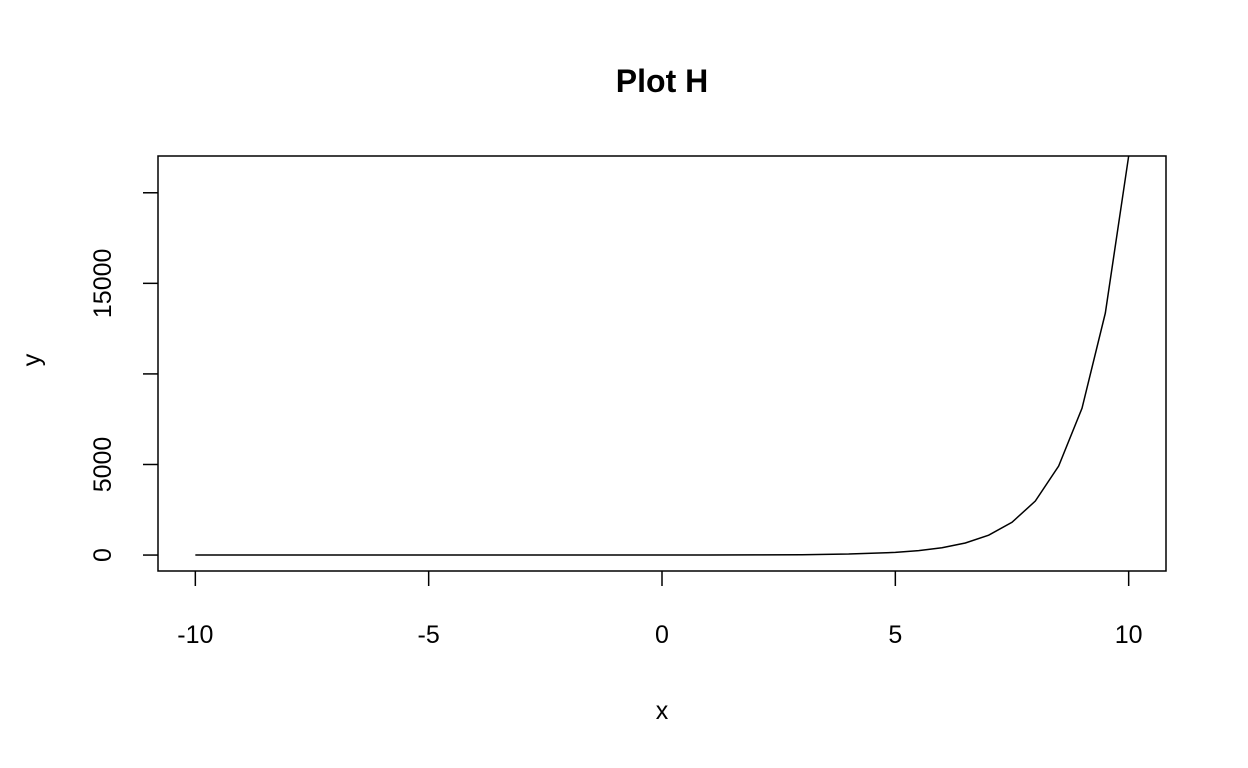 The width and height of the screenshot is (1248, 768). Describe the element at coordinates (123, 377) in the screenshot. I see `y-axis: 0 5000 15000` at that location.